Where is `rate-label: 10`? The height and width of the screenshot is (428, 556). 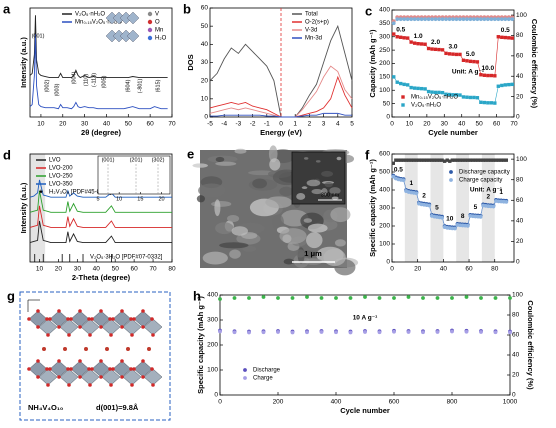 rate-label: 10 is located at coordinates (450, 219).